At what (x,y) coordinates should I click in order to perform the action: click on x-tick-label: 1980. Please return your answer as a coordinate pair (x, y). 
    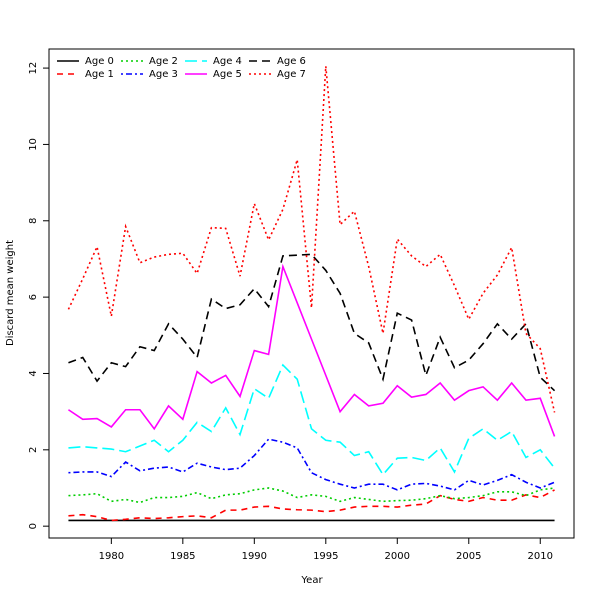
    Looking at the image, I should click on (111, 556).